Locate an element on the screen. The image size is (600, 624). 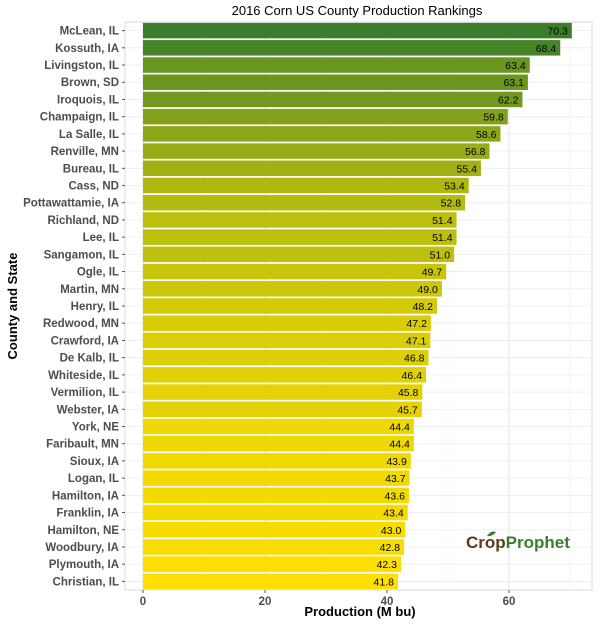
category-label: Crawford, IA is located at coordinates (85, 341).